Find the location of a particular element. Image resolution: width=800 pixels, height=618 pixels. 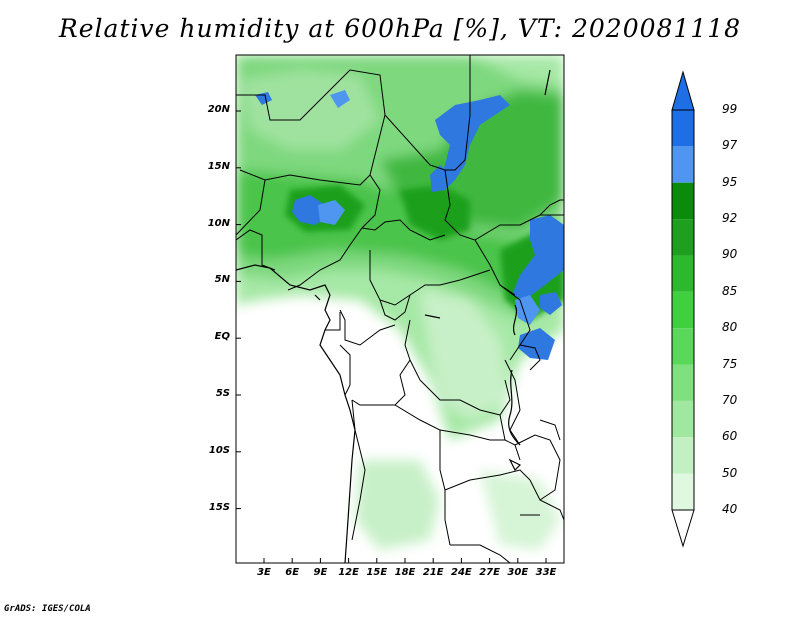

colorbar-level-label: 80 is located at coordinates (730, 327).